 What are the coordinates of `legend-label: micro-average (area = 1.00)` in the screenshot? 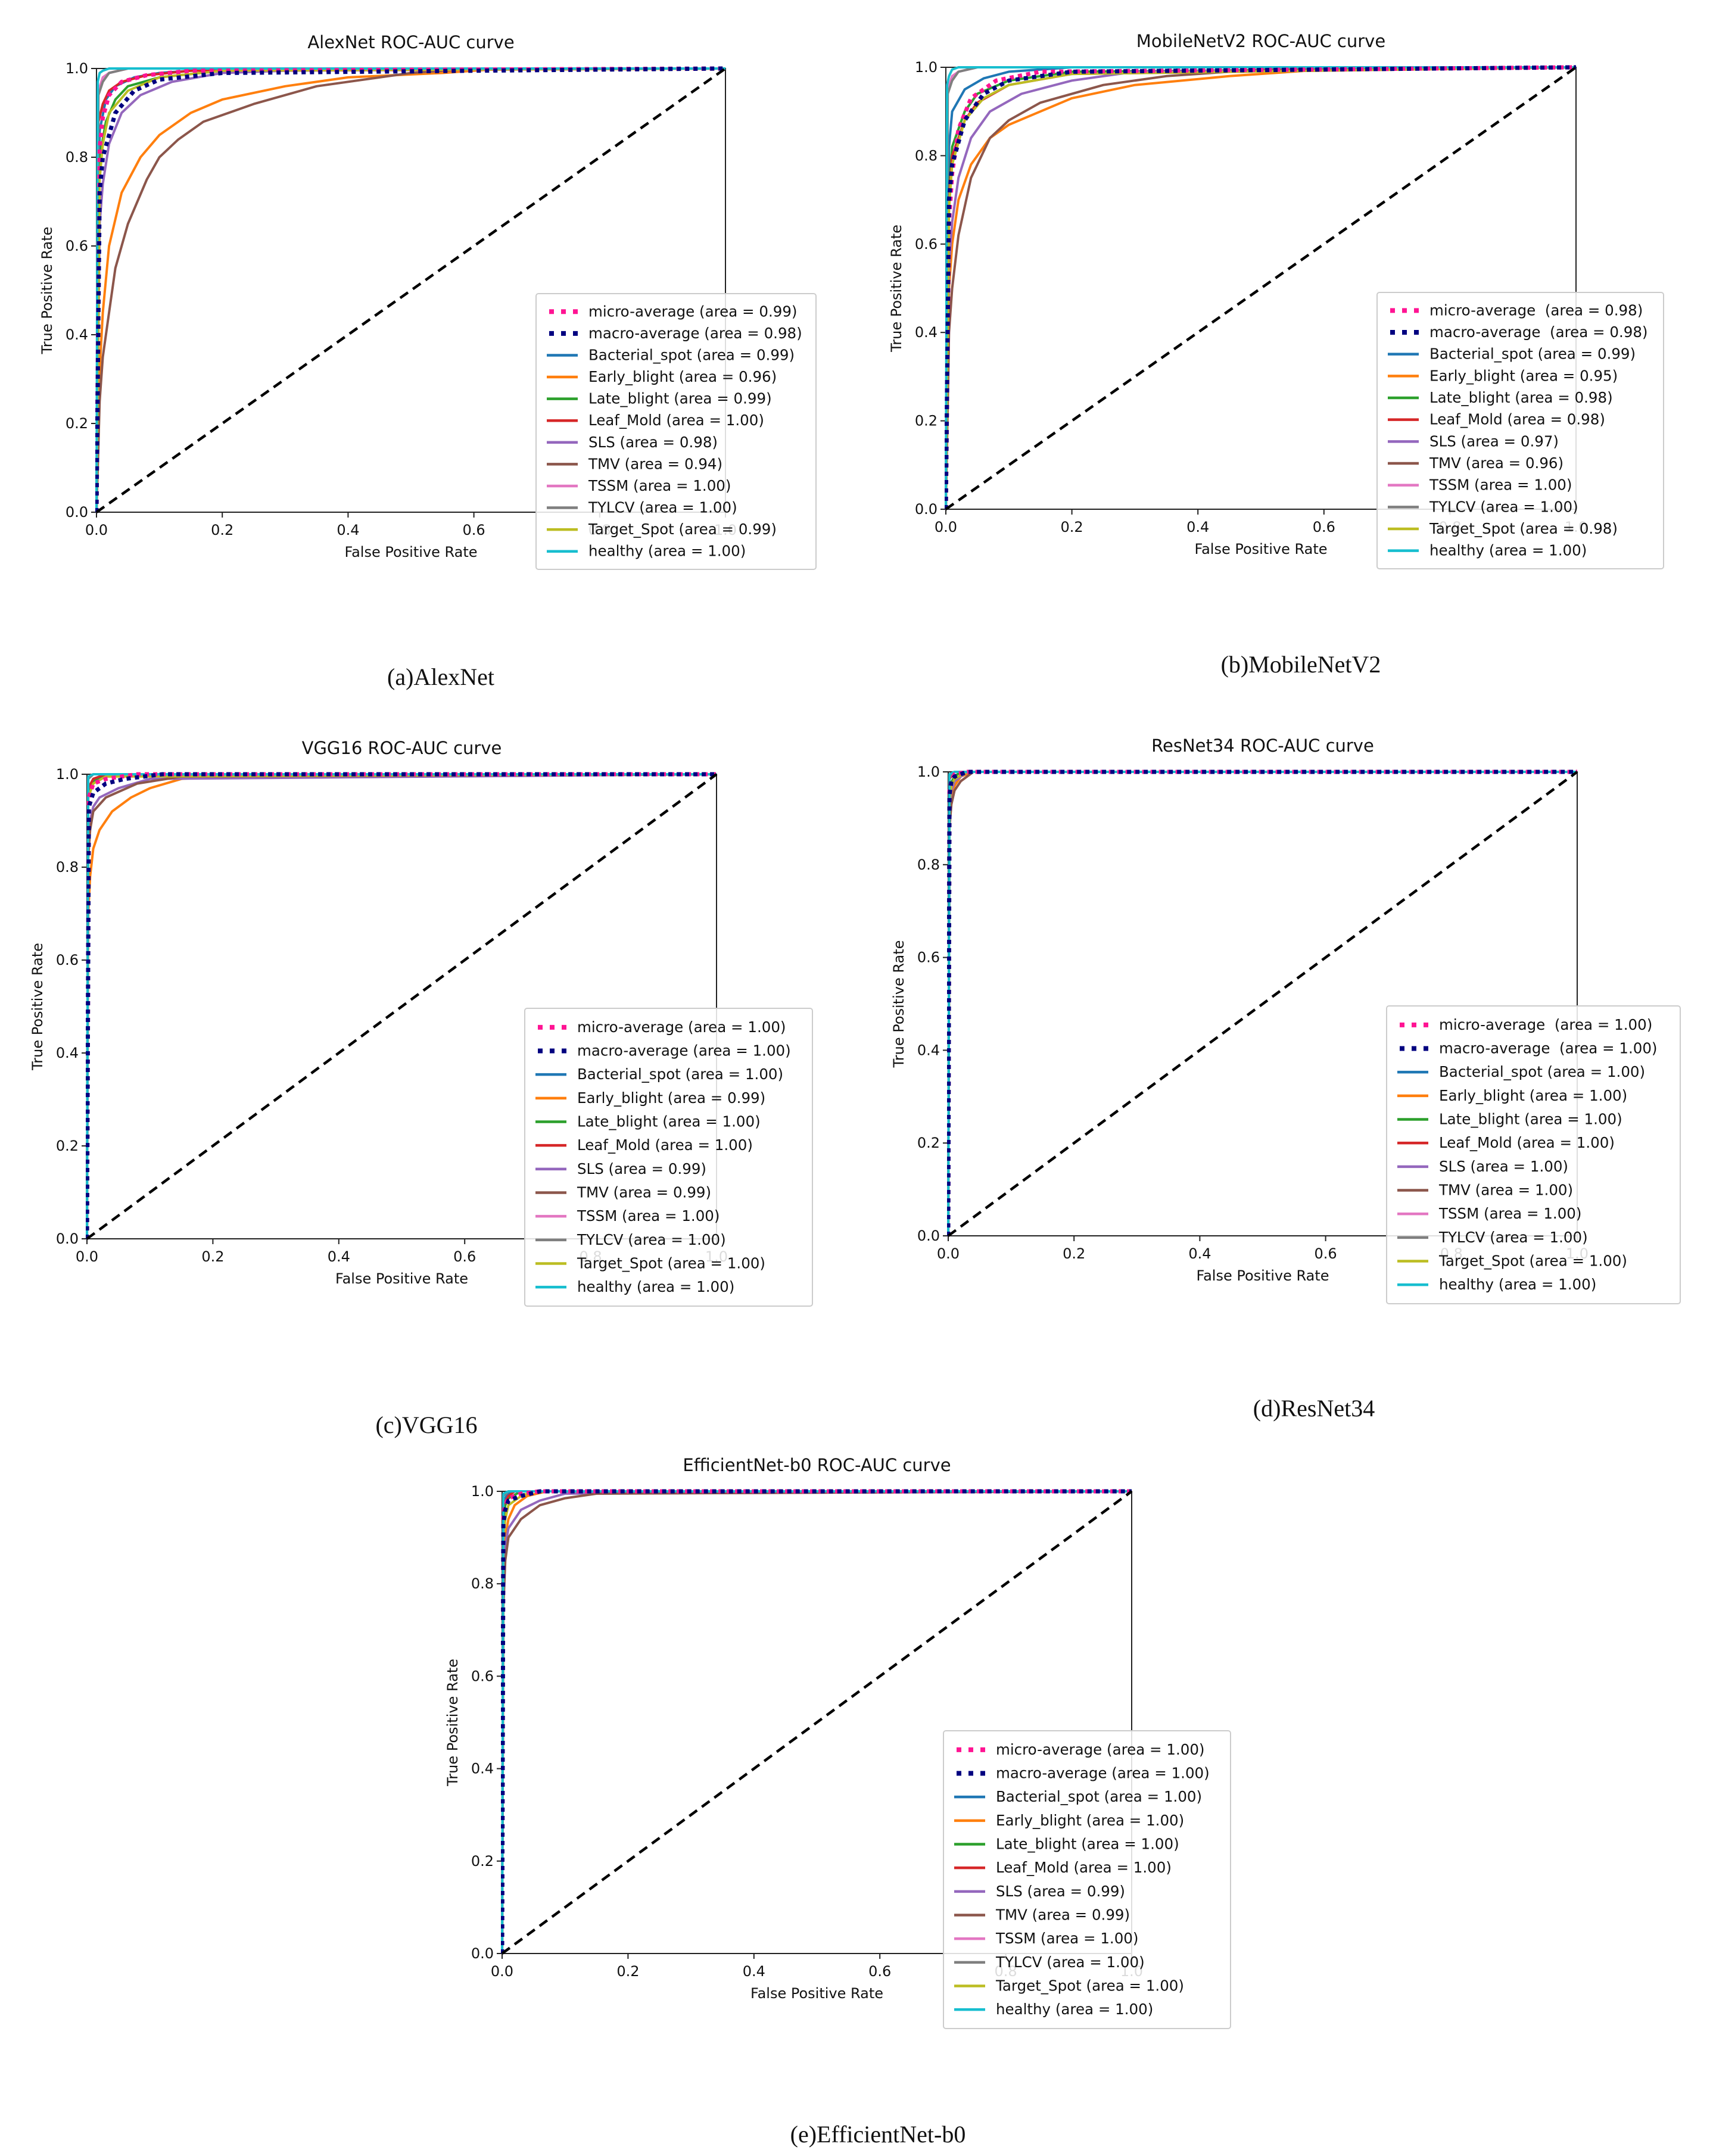 It's located at (681, 1027).